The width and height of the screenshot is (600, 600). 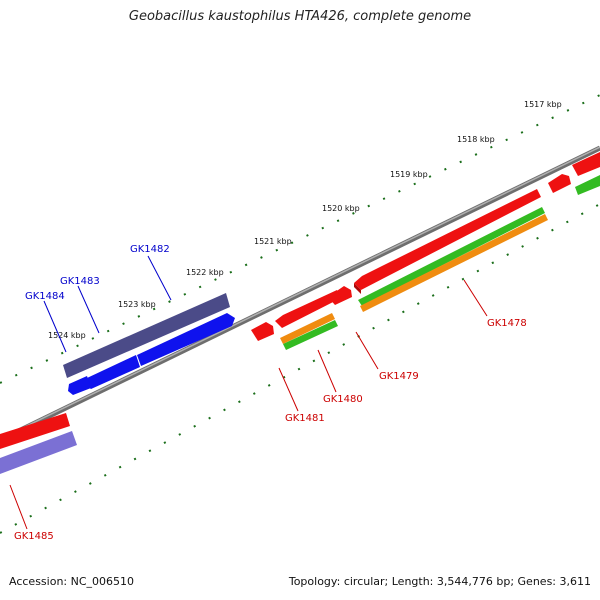 What do you see at coordinates (137, 304) in the screenshot?
I see `scale-label-1523: 1523 kbp` at bounding box center [137, 304].